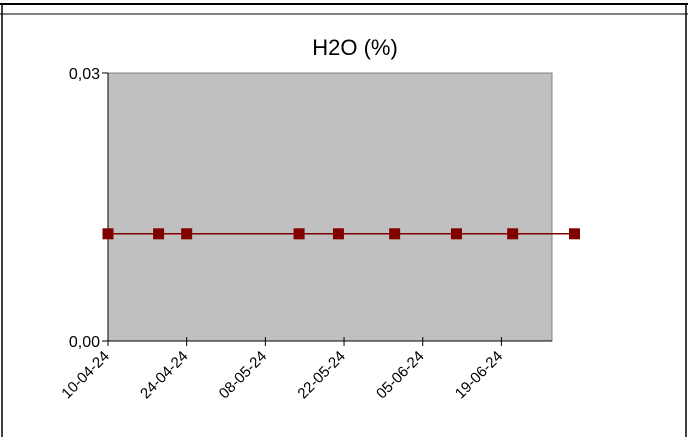 The width and height of the screenshot is (688, 442). What do you see at coordinates (164, 375) in the screenshot?
I see `x-tick-label: 24-04-24` at bounding box center [164, 375].